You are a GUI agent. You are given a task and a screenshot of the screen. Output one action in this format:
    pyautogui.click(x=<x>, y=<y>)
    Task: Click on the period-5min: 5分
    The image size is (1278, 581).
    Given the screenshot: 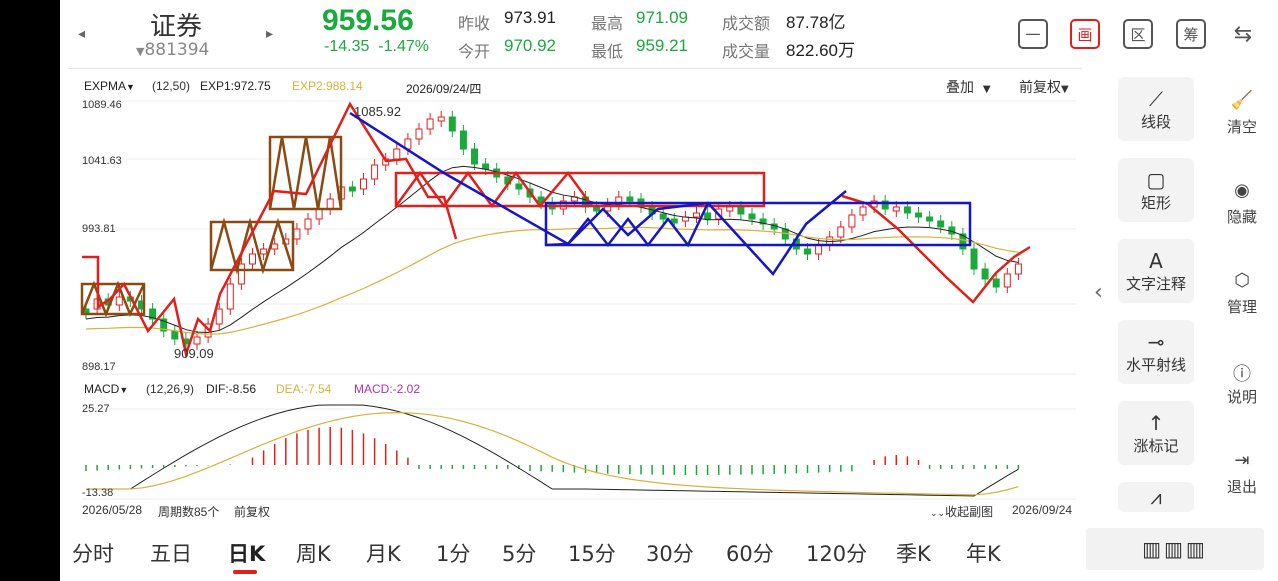 What is the action you would take?
    pyautogui.click(x=519, y=554)
    